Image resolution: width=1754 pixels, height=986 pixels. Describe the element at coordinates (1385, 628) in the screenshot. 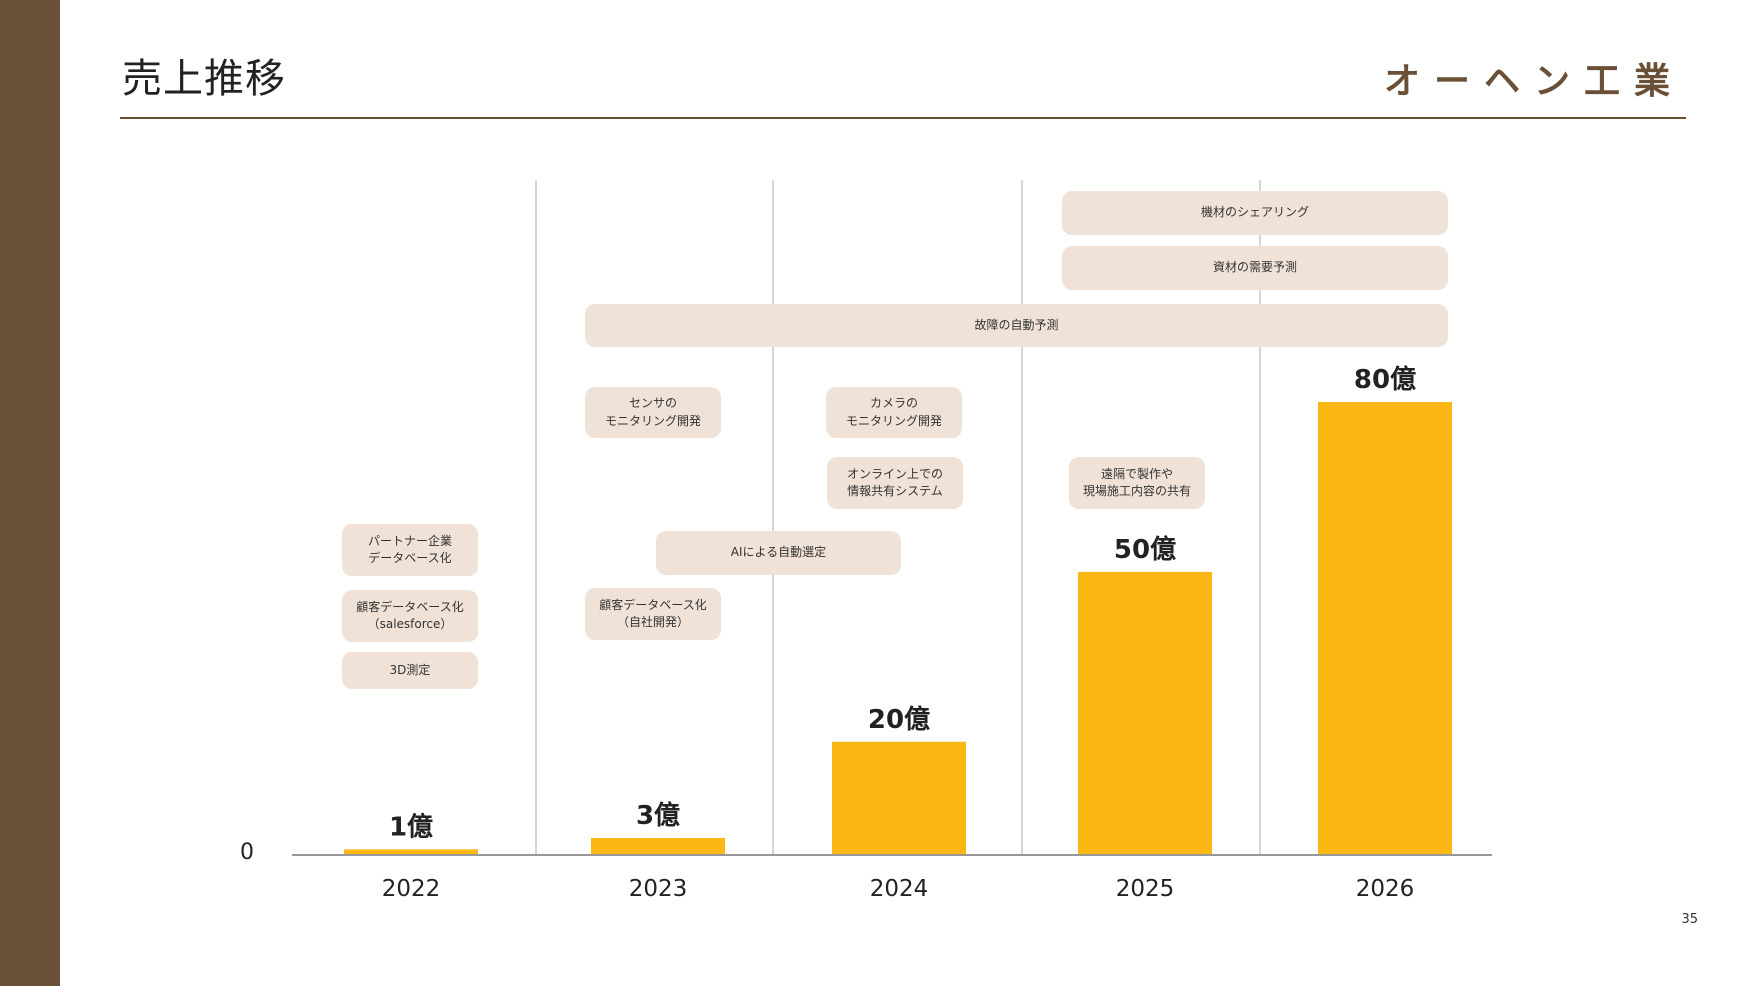

I see `bar-2026` at that location.